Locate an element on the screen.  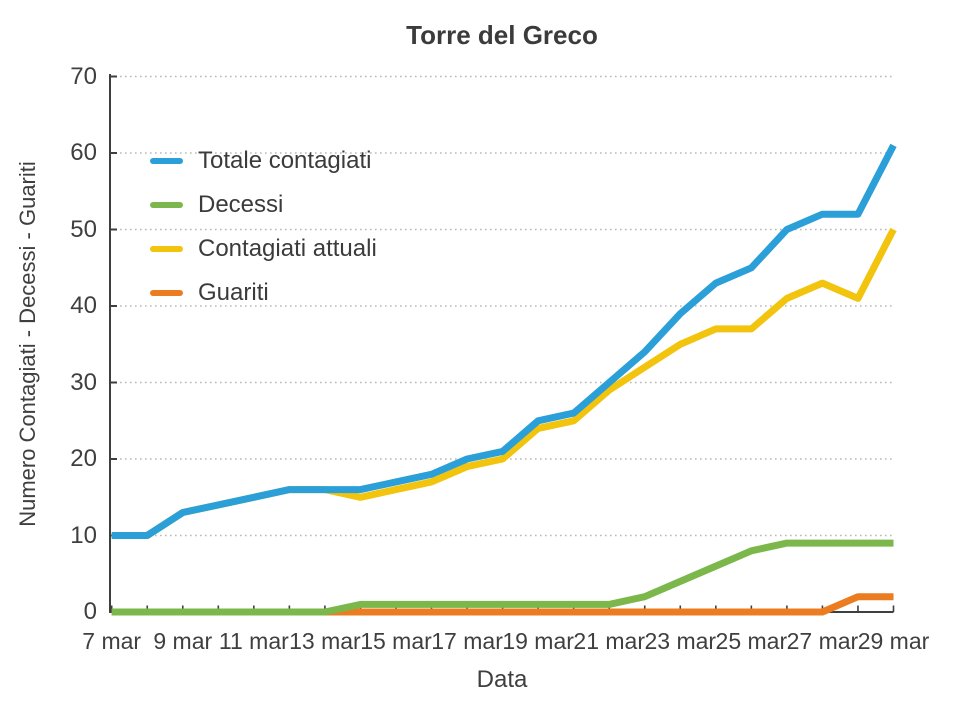
y-tick-label-10: 10 is located at coordinates (83, 535).